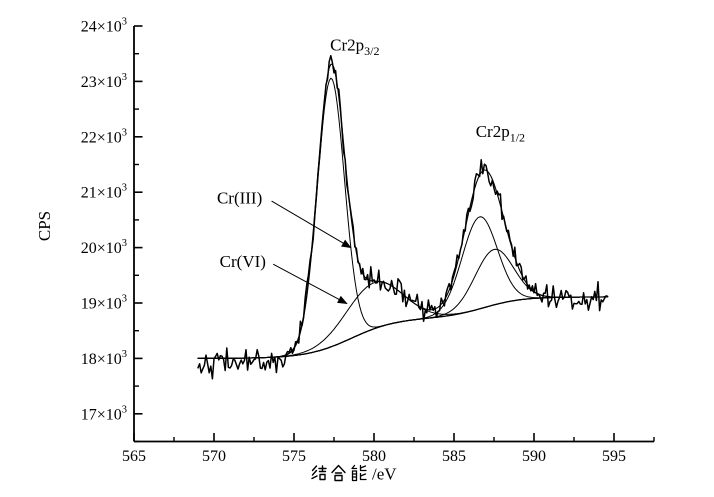  I want to click on y-tick-label: 19×103, so click(104, 303).